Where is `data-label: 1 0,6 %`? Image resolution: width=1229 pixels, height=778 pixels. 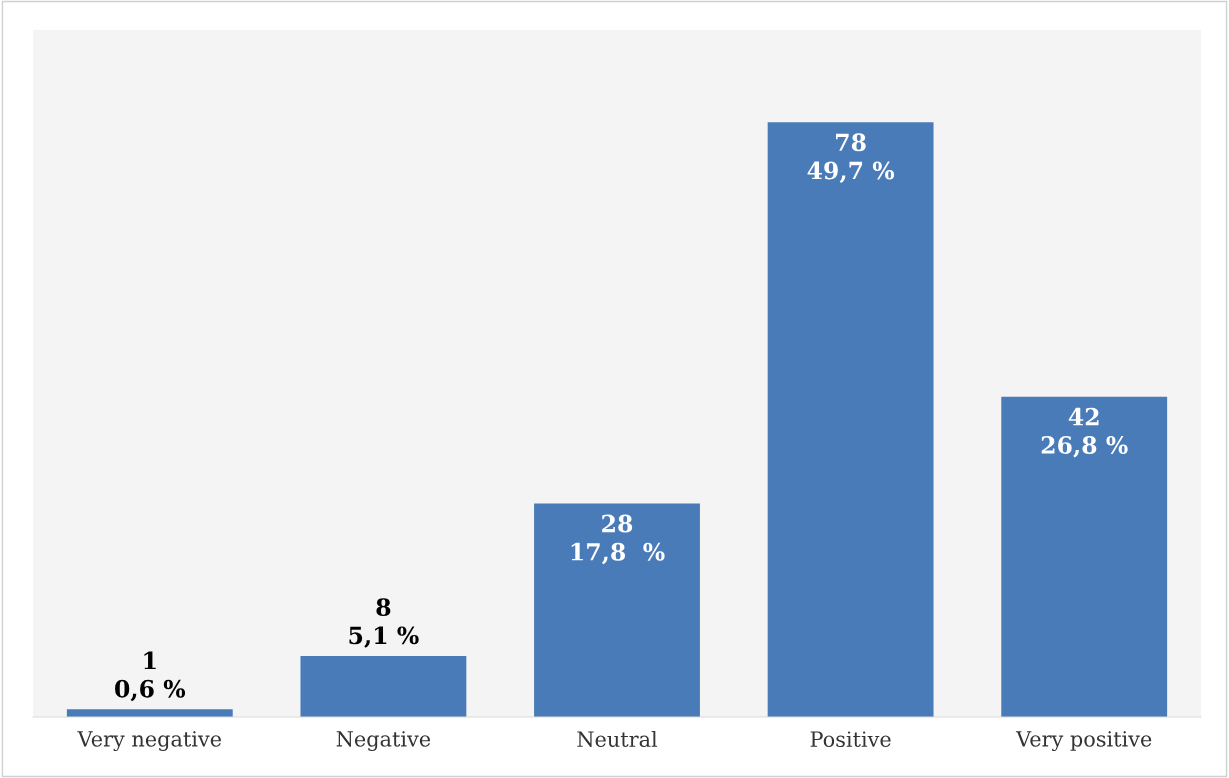 data-label: 1 0,6 % is located at coordinates (150, 676).